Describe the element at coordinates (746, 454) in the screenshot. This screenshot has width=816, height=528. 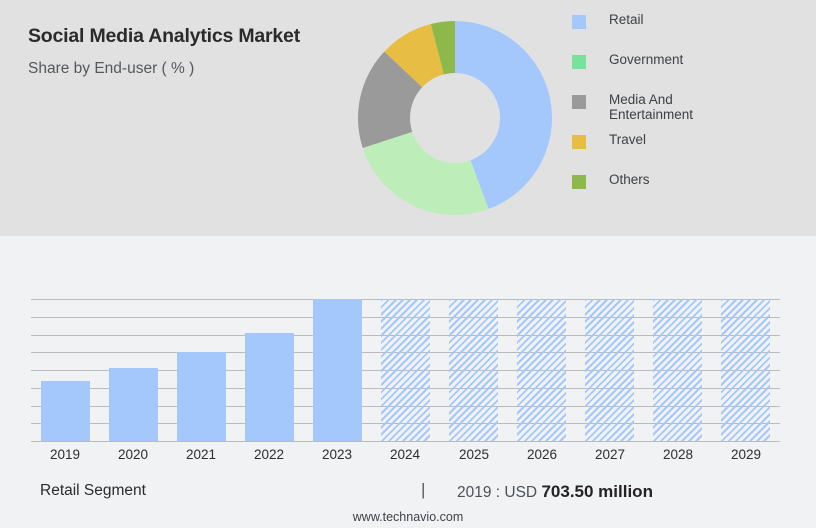
I see `x-axis-label-2029: 2029` at that location.